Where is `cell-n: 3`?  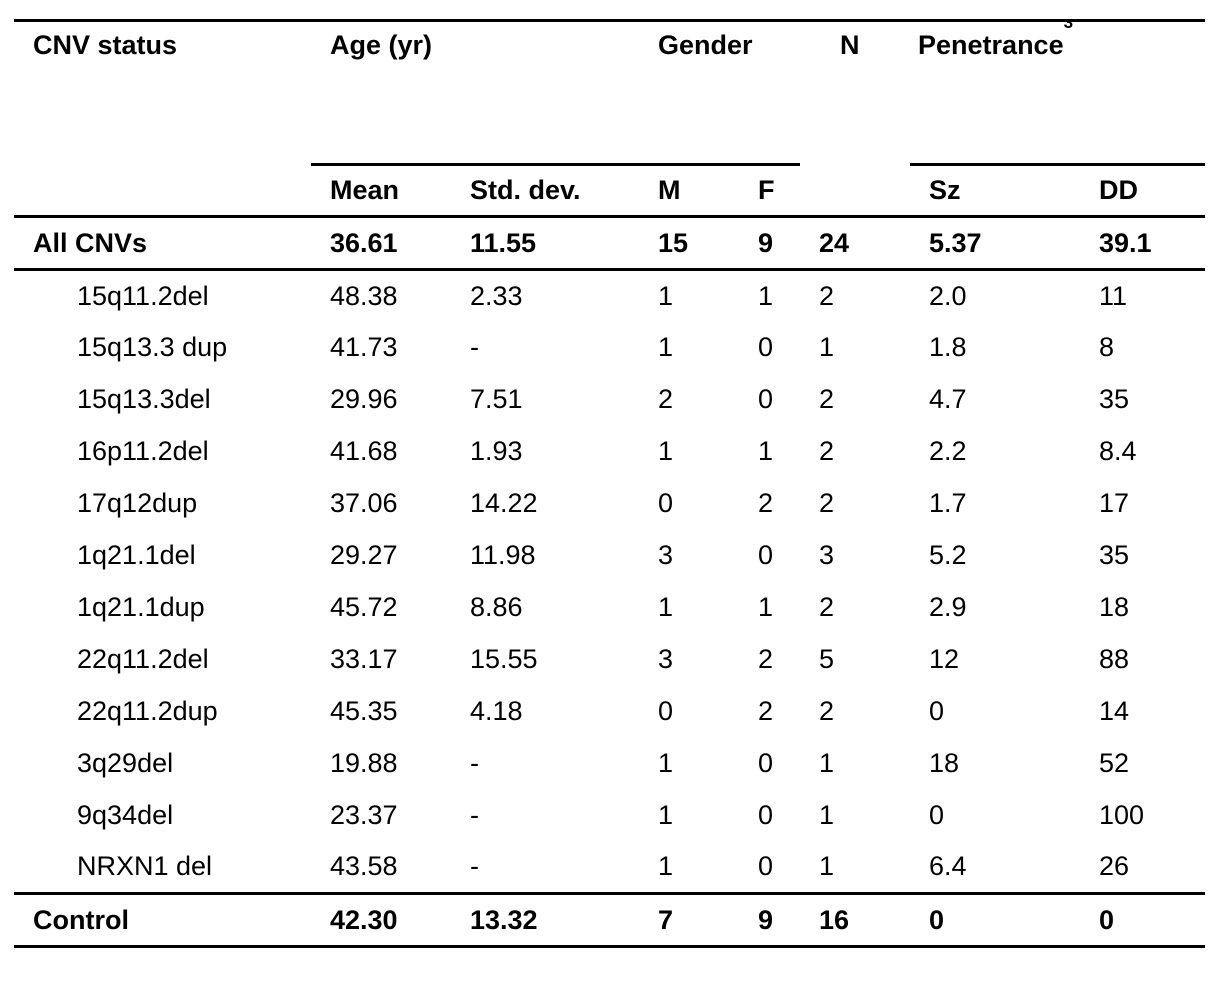
cell-n: 3 is located at coordinates (827, 555).